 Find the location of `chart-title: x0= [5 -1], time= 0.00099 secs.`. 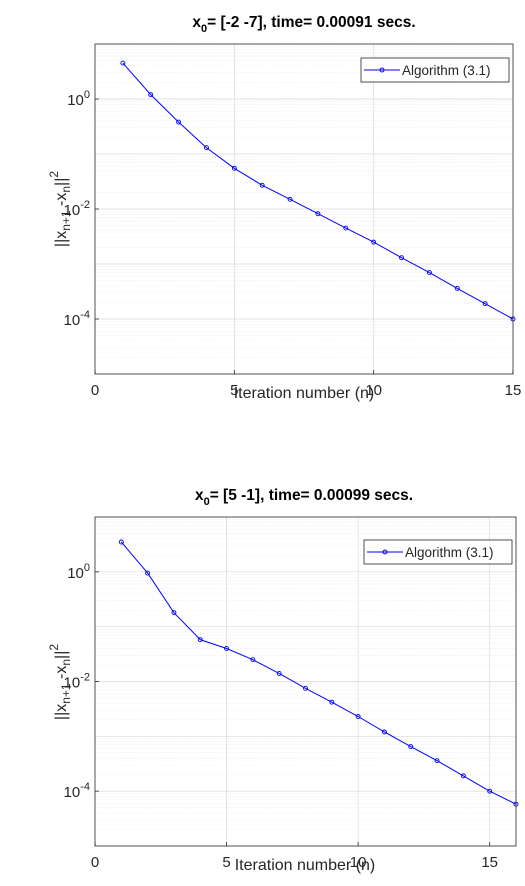

chart-title: x0= [5 -1], time= 0.00099 secs. is located at coordinates (304, 497).